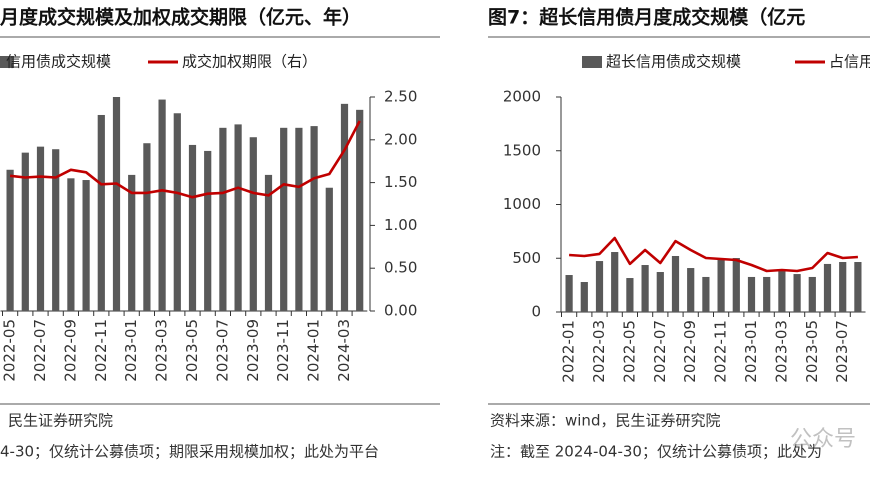 The image size is (870, 492). I want to click on y-tick-label: 1.50, so click(400, 182).